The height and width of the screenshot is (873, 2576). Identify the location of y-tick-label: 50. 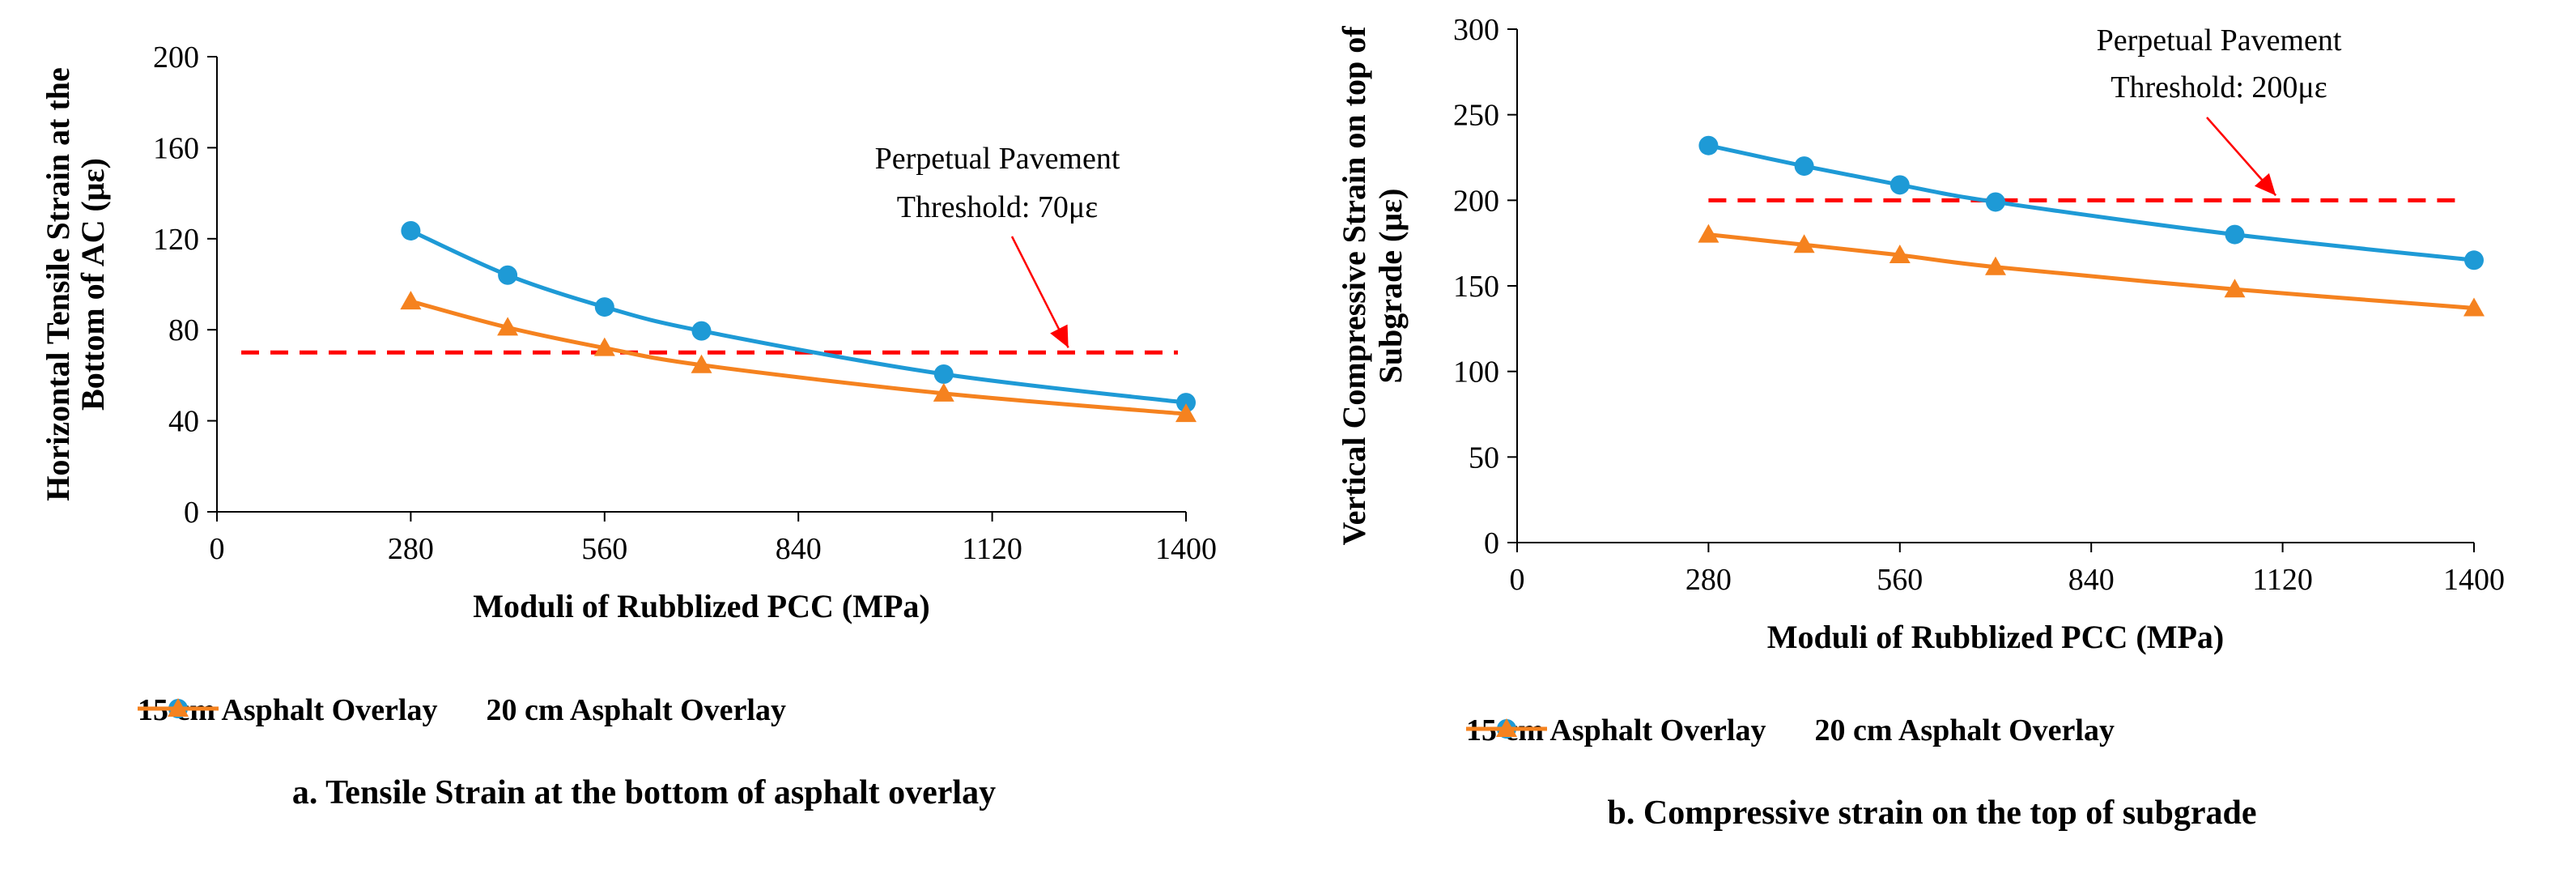
(1484, 458).